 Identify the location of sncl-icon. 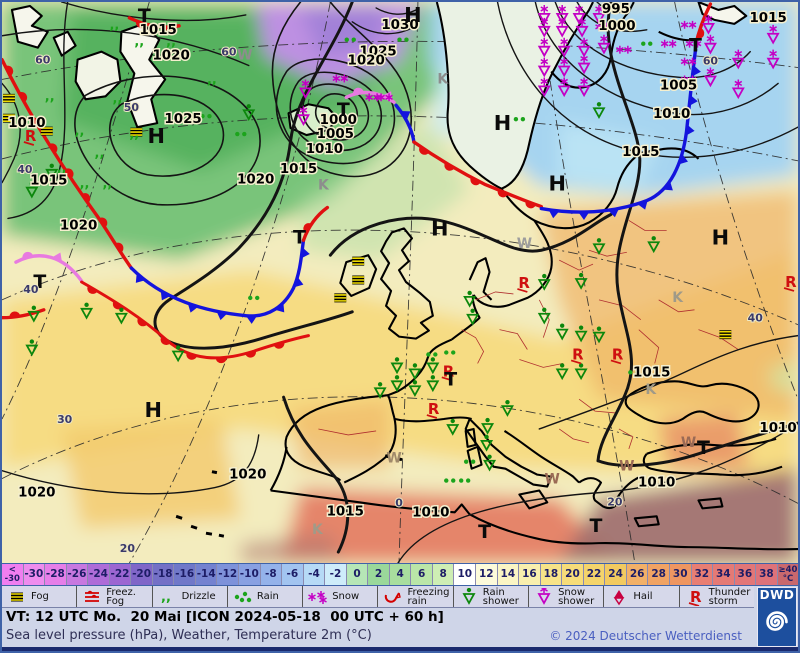
(318, 597).